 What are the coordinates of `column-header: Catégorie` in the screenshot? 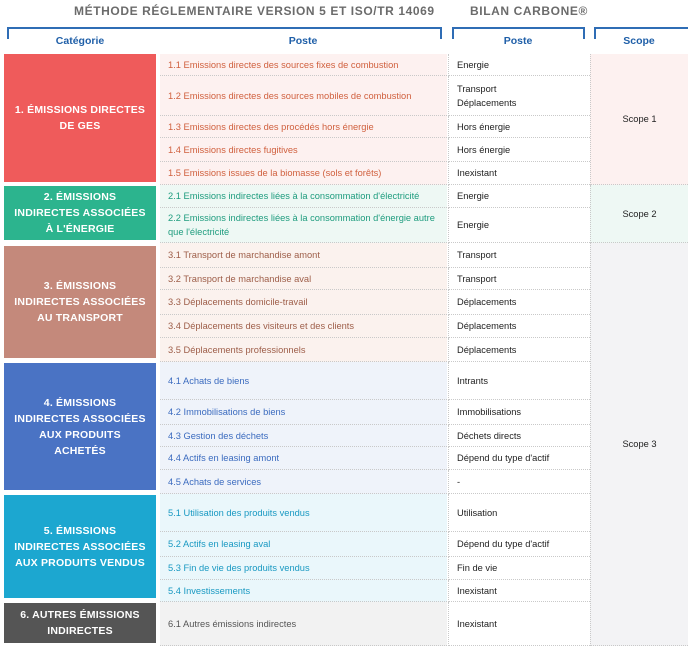 It's located at (80, 41).